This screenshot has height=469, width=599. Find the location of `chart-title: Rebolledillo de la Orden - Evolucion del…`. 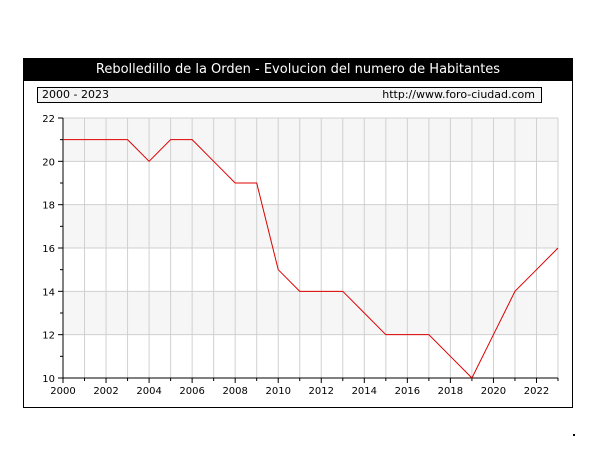

chart-title: Rebolledillo de la Orden - Evolucion del… is located at coordinates (298, 70).